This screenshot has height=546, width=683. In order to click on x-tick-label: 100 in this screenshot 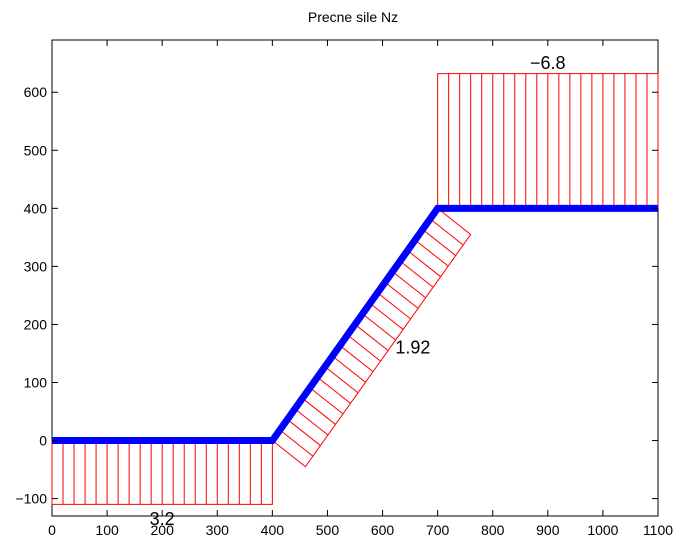, I will do `click(107, 530)`.